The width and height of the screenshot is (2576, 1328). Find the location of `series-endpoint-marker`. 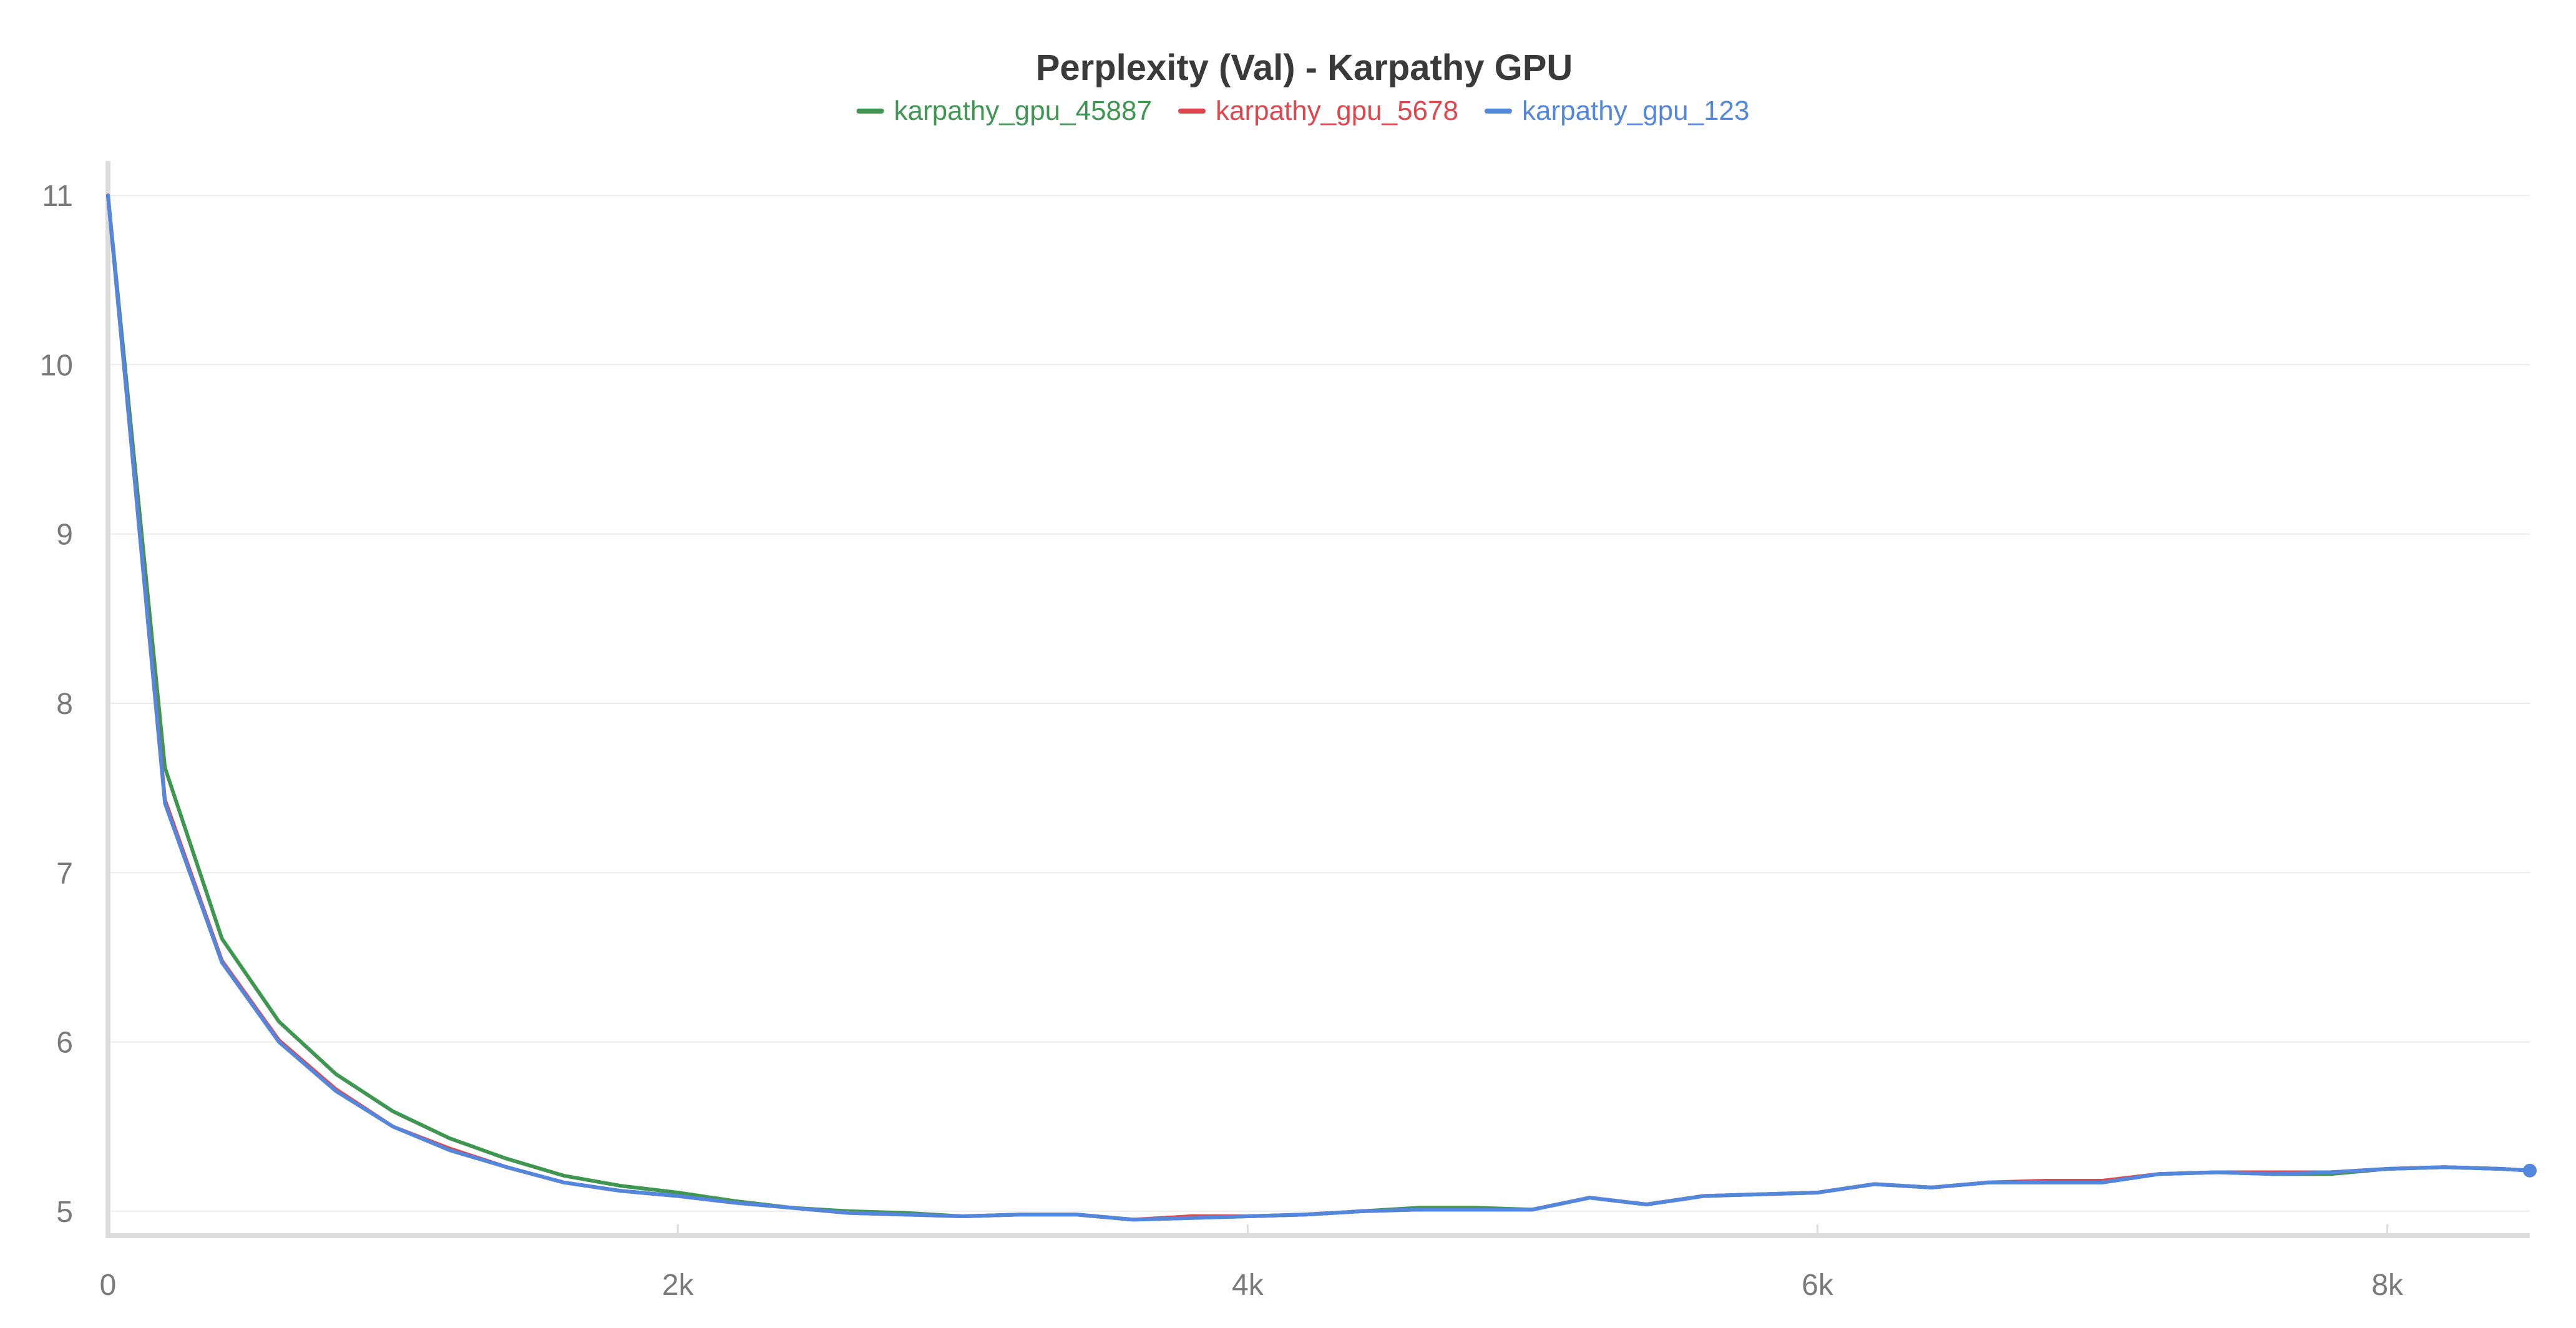

series-endpoint-marker is located at coordinates (2530, 1170).